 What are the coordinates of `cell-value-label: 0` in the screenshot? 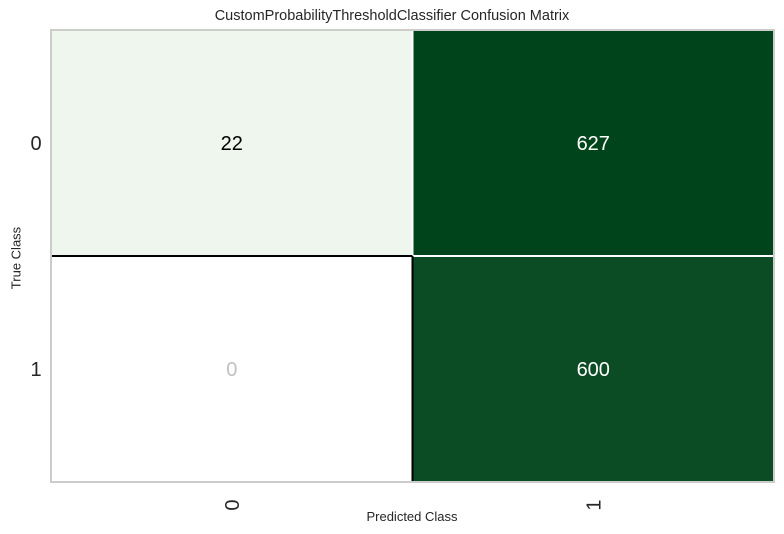 It's located at (231, 370).